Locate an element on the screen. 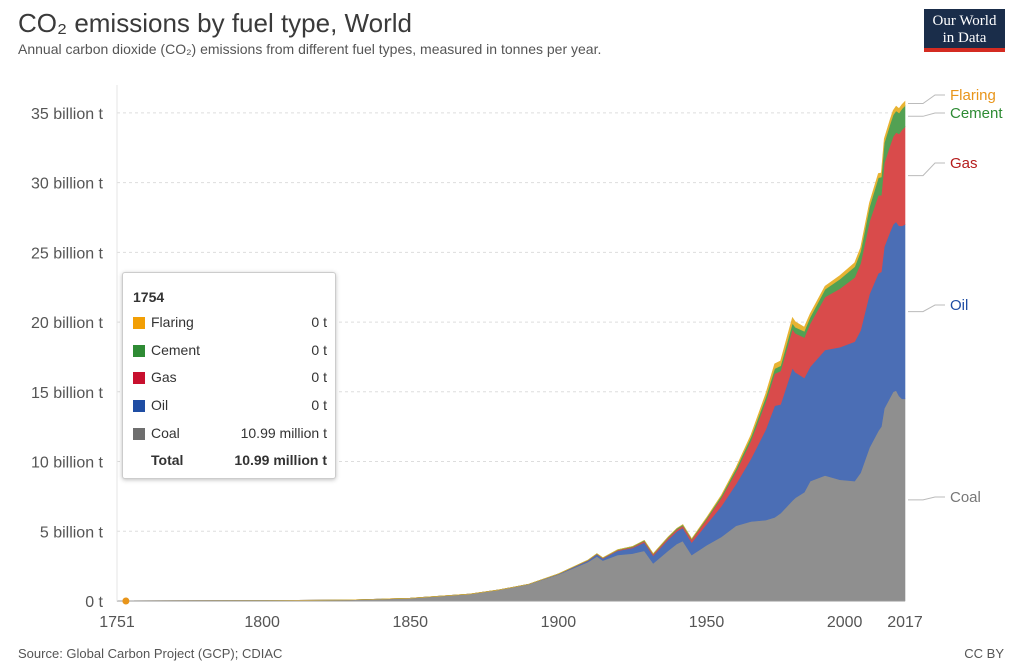  y-tick-label: 15 billion t is located at coordinates (67, 393).